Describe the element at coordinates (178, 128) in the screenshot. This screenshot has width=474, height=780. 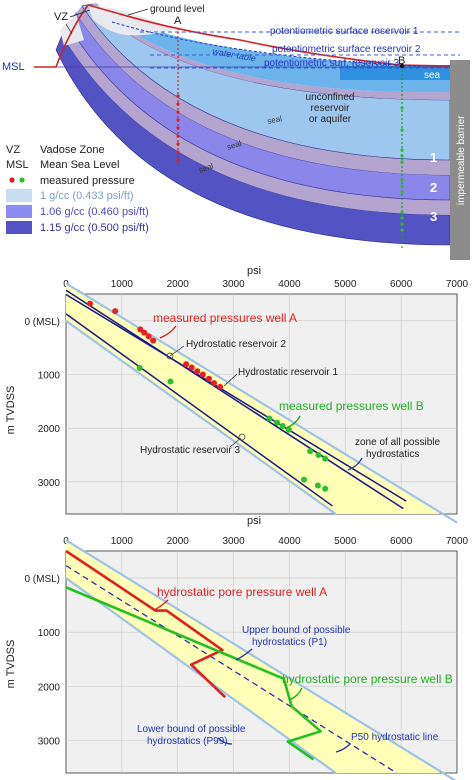
I see `well-a-dots` at that location.